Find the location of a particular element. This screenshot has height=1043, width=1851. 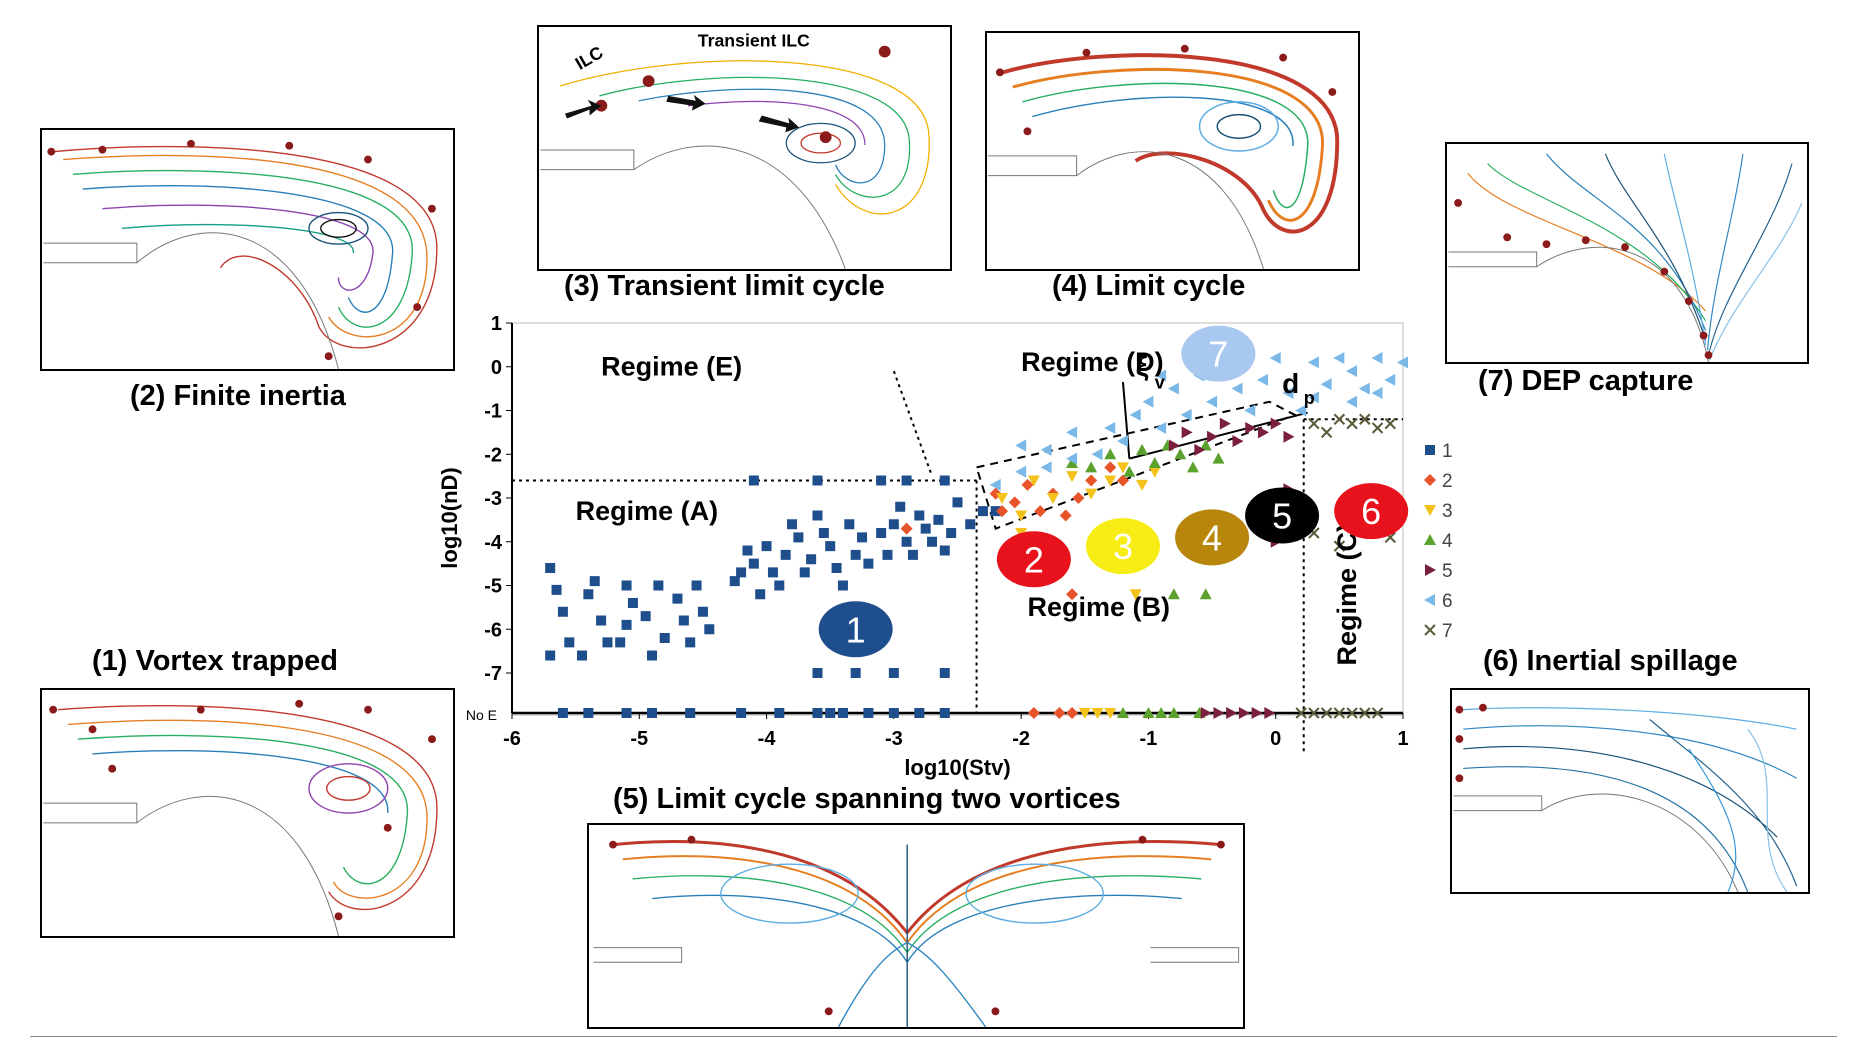

y-tick-label: -6 is located at coordinates (493, 630).